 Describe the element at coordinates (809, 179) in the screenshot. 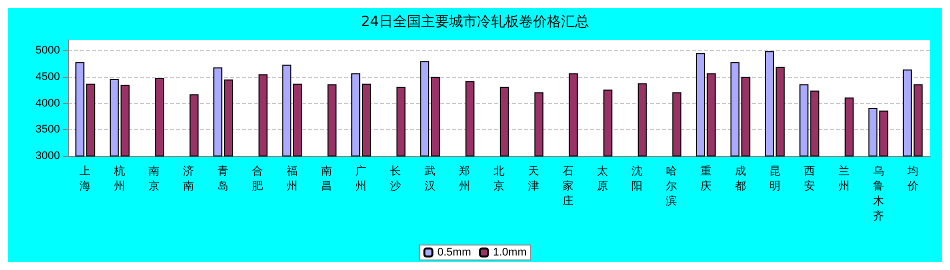

I see `x-tick-label: 西安` at that location.